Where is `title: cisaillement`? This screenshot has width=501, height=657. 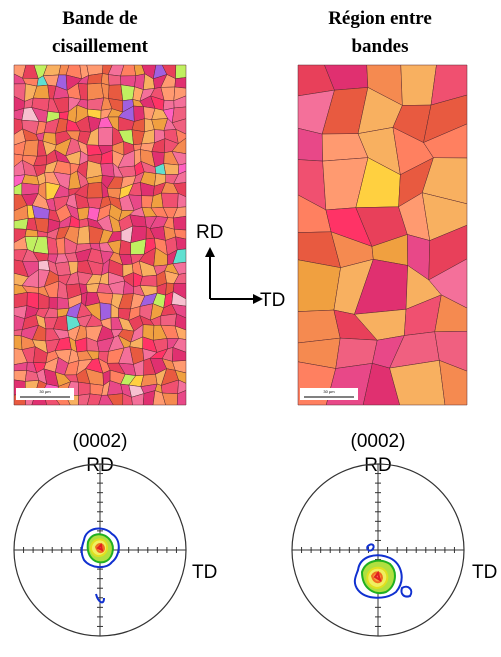 title: cisaillement is located at coordinates (100, 46).